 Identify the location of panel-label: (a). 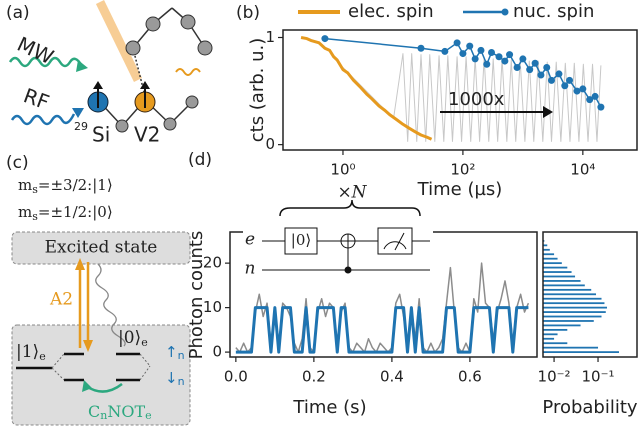
(18, 13).